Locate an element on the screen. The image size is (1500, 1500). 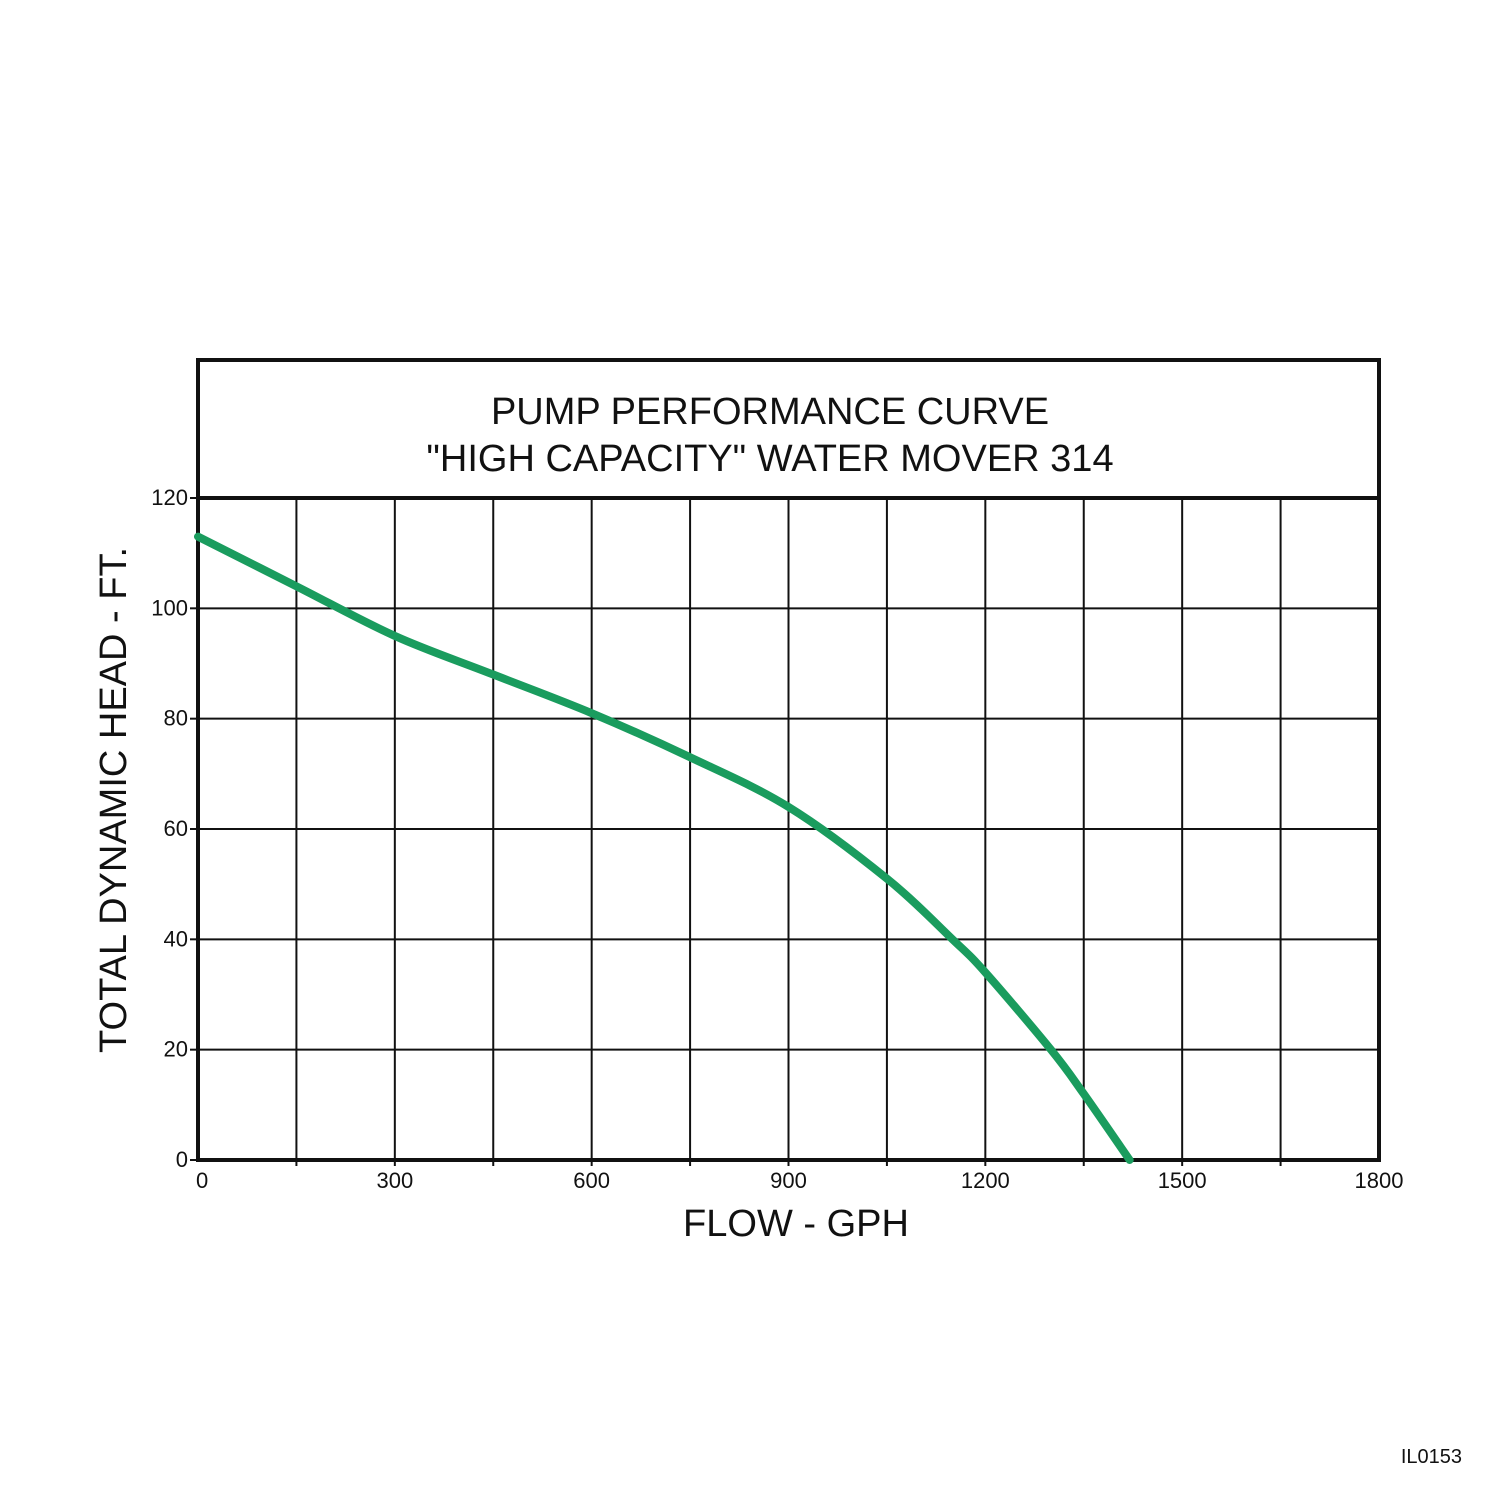
y-axis-title: TOTAL DYNAMIC HEAD - FT. is located at coordinates (114, 800).